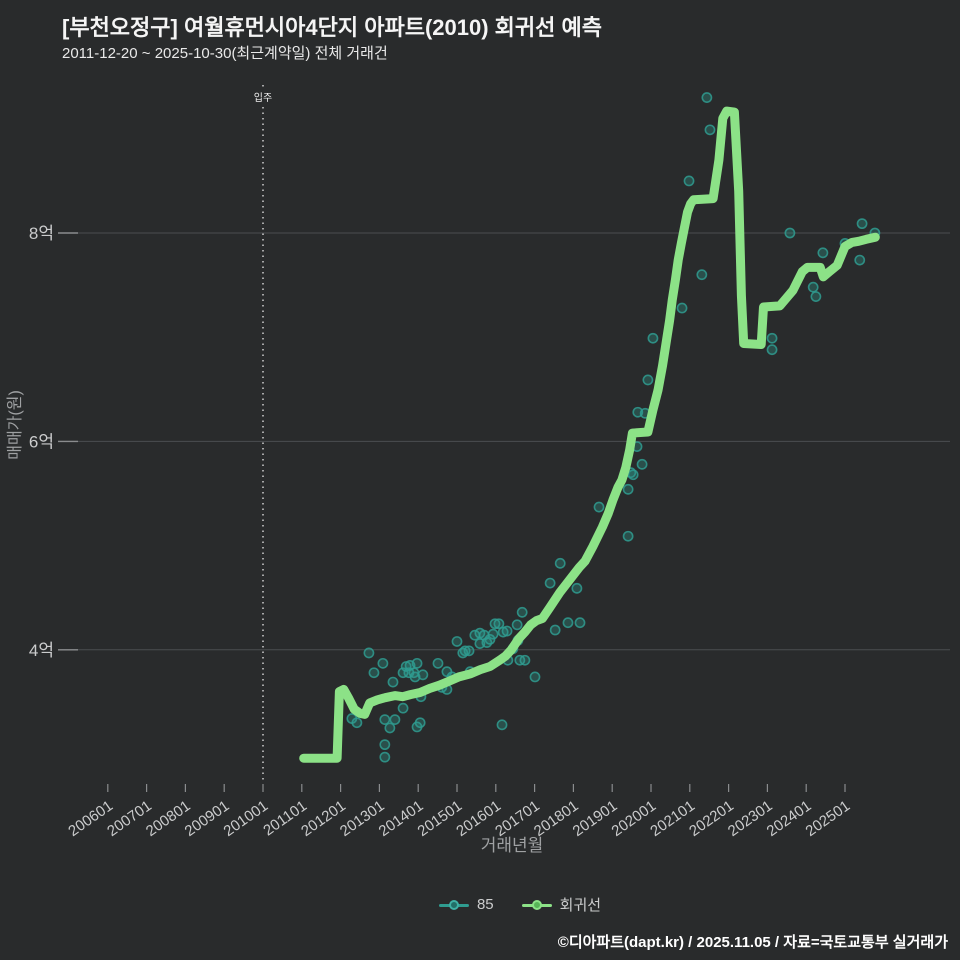  Describe the element at coordinates (512, 845) in the screenshot. I see `x-axis-title: 거래년월` at that location.